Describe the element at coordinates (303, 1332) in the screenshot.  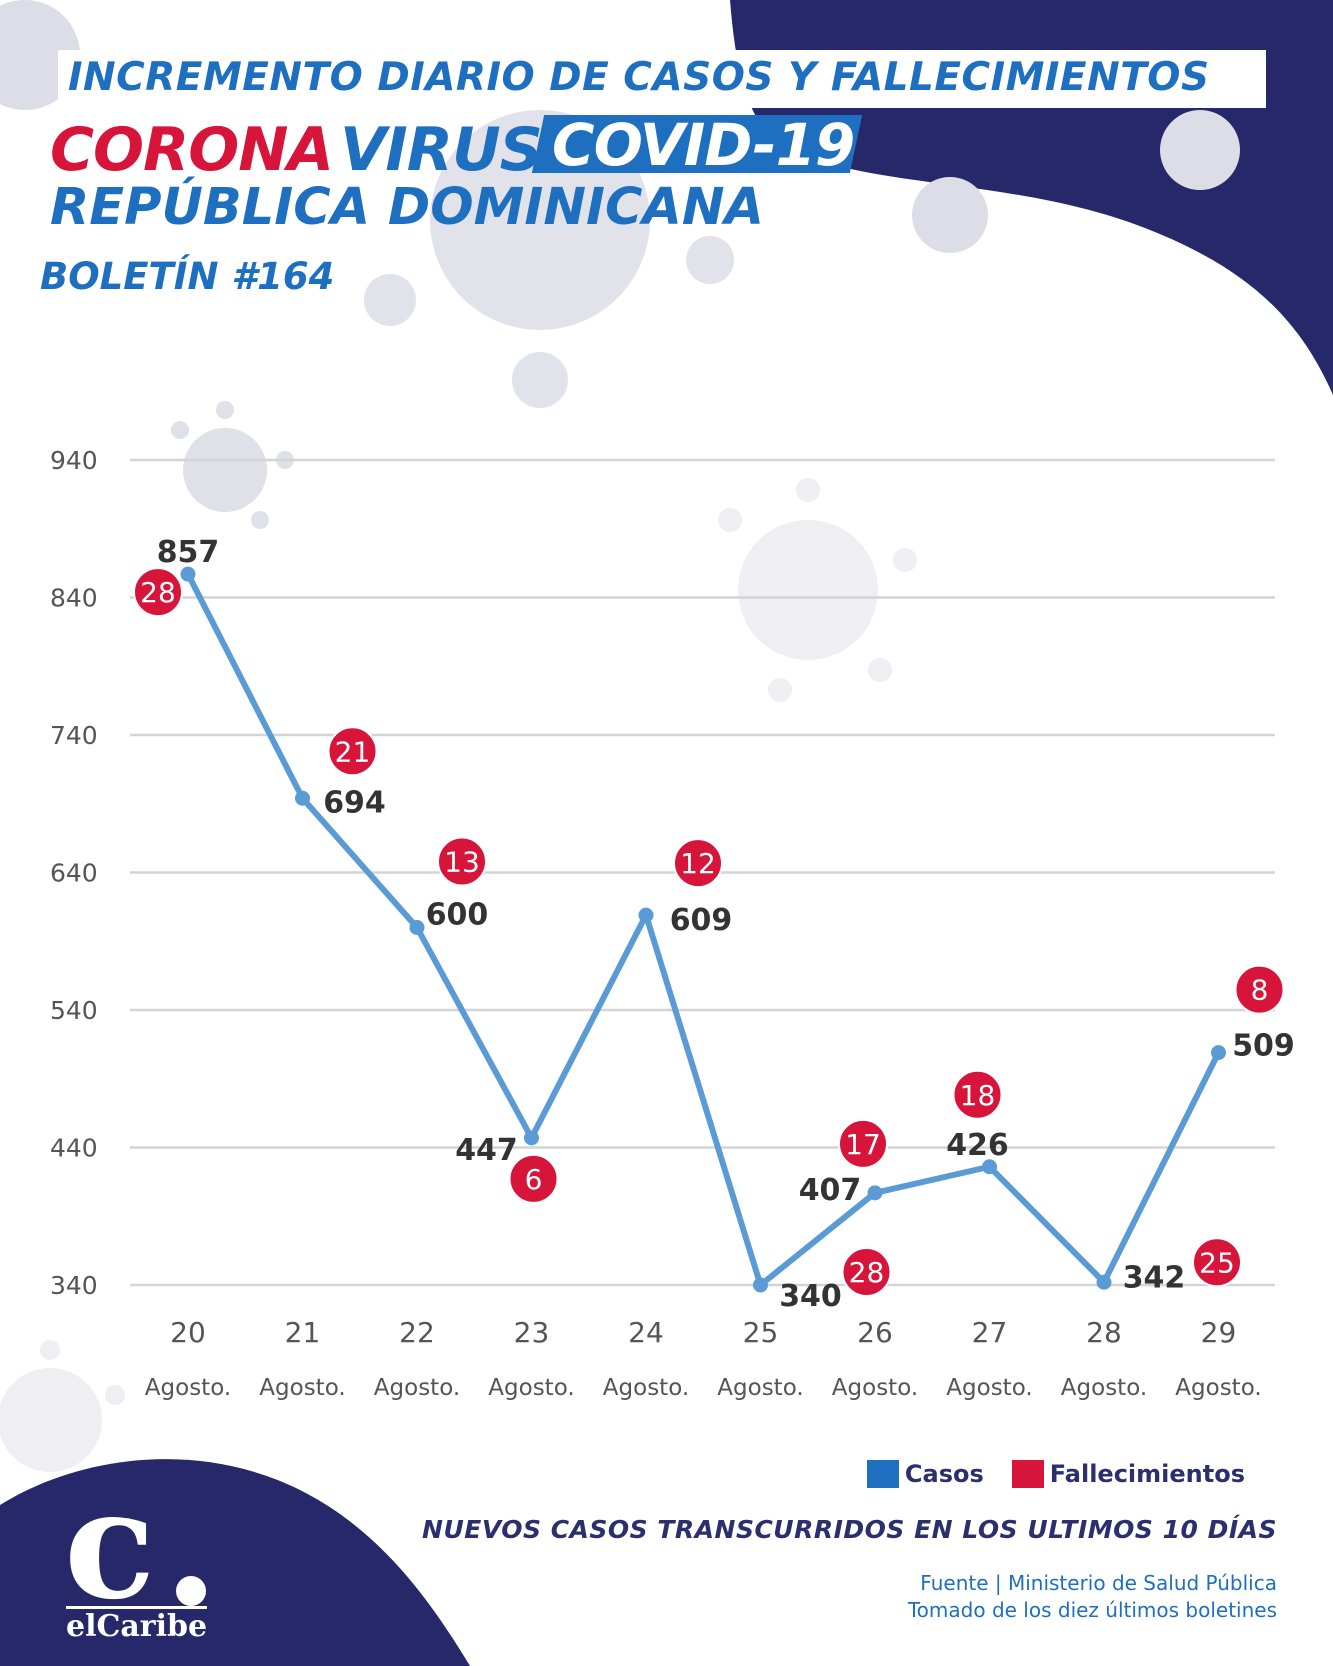
I see `x-tick-label: 21` at that location.